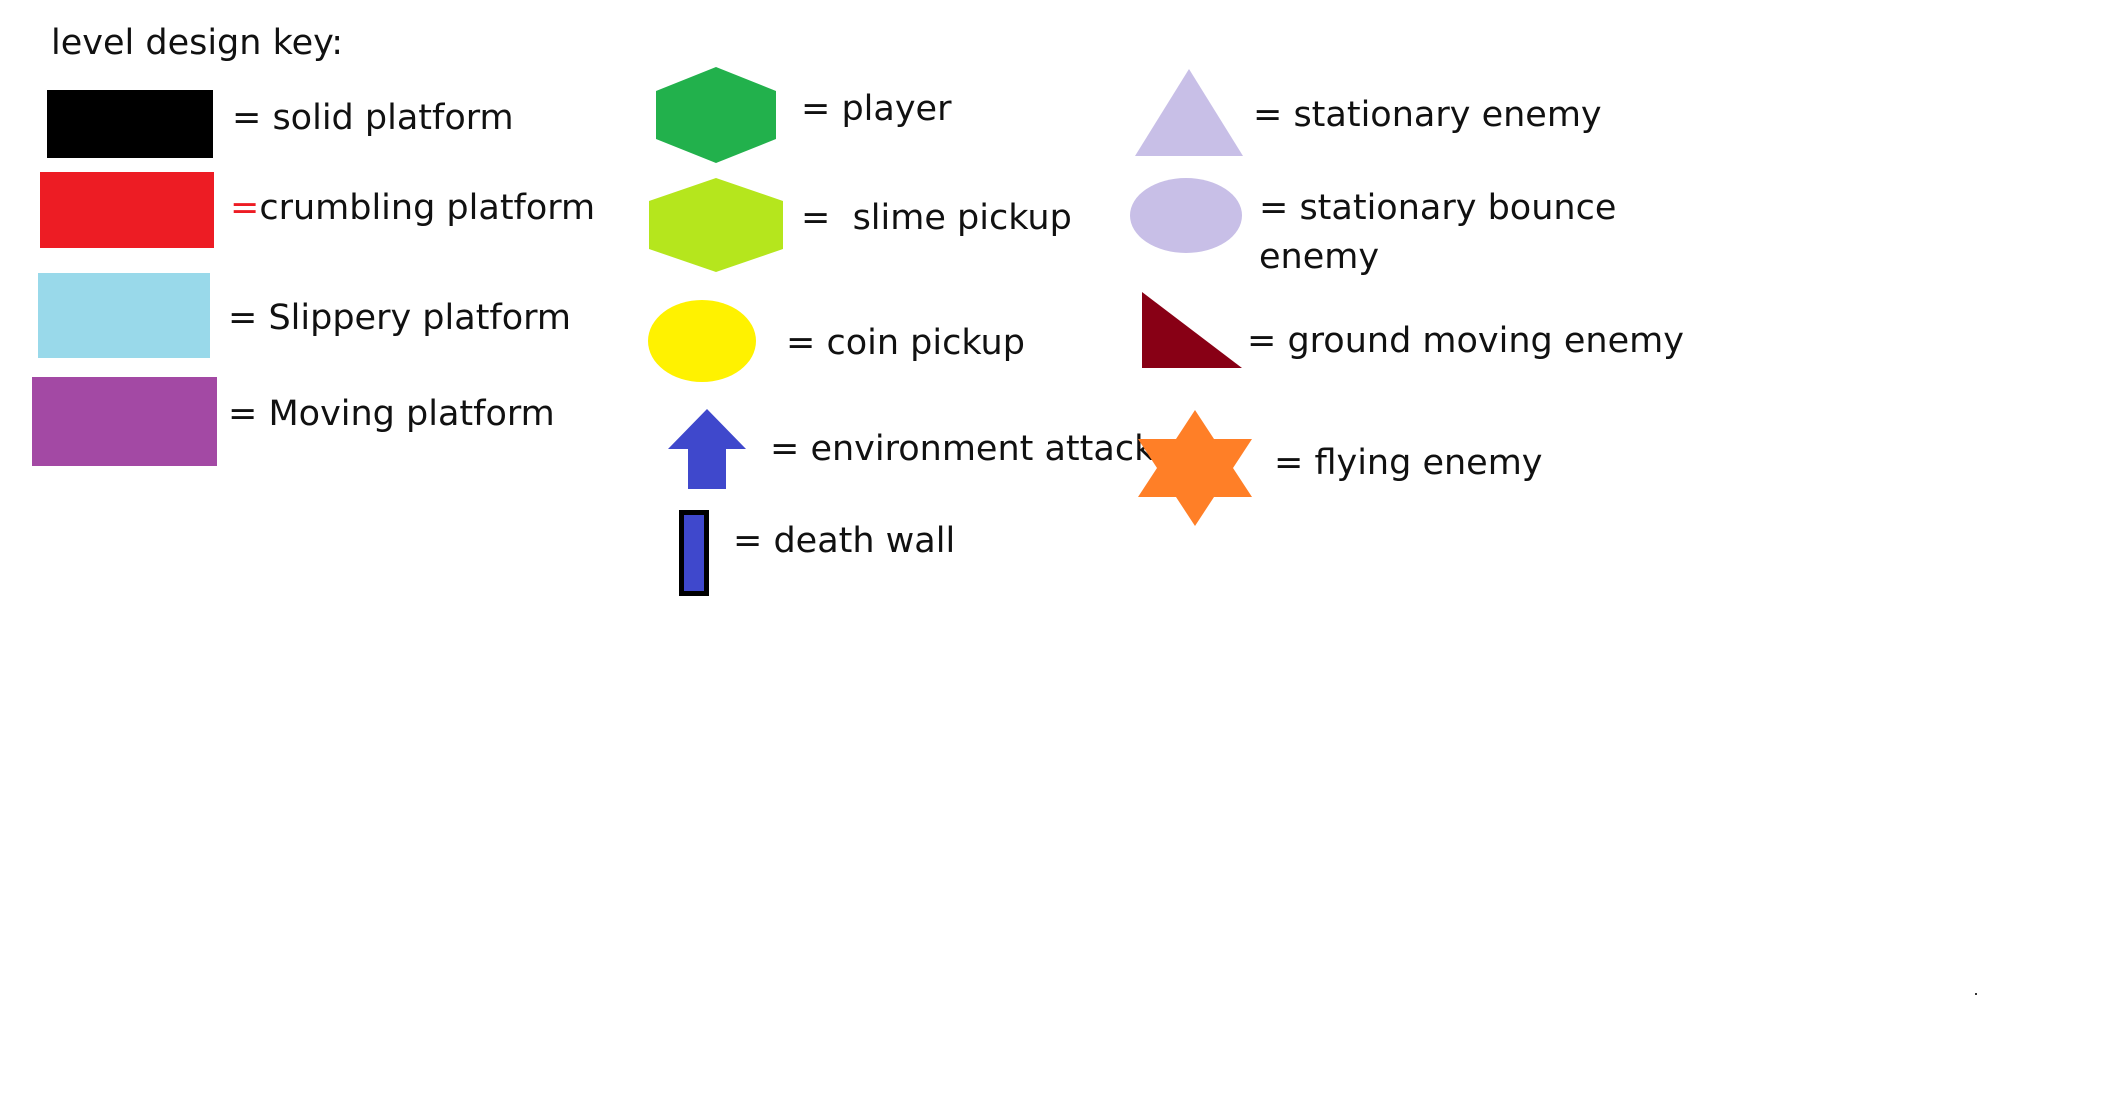  Describe the element at coordinates (1408, 463) in the screenshot. I see `flying-enemy-label: = flying enemy` at that location.